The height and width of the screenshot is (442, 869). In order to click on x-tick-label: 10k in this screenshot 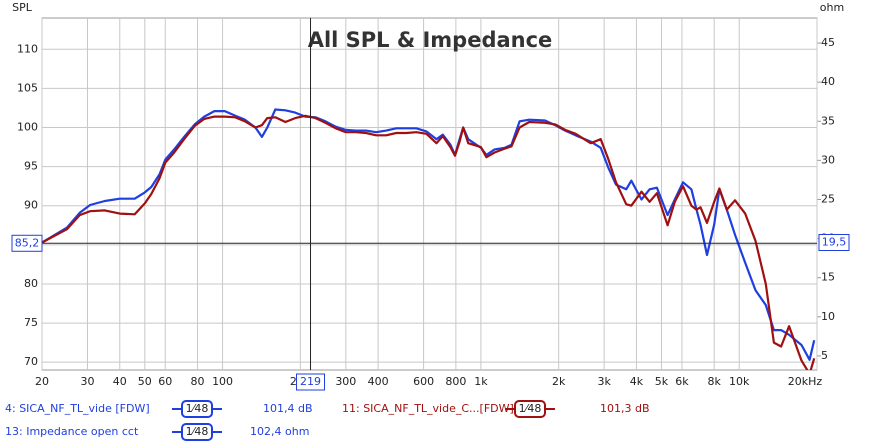, I will do `click(739, 381)`.